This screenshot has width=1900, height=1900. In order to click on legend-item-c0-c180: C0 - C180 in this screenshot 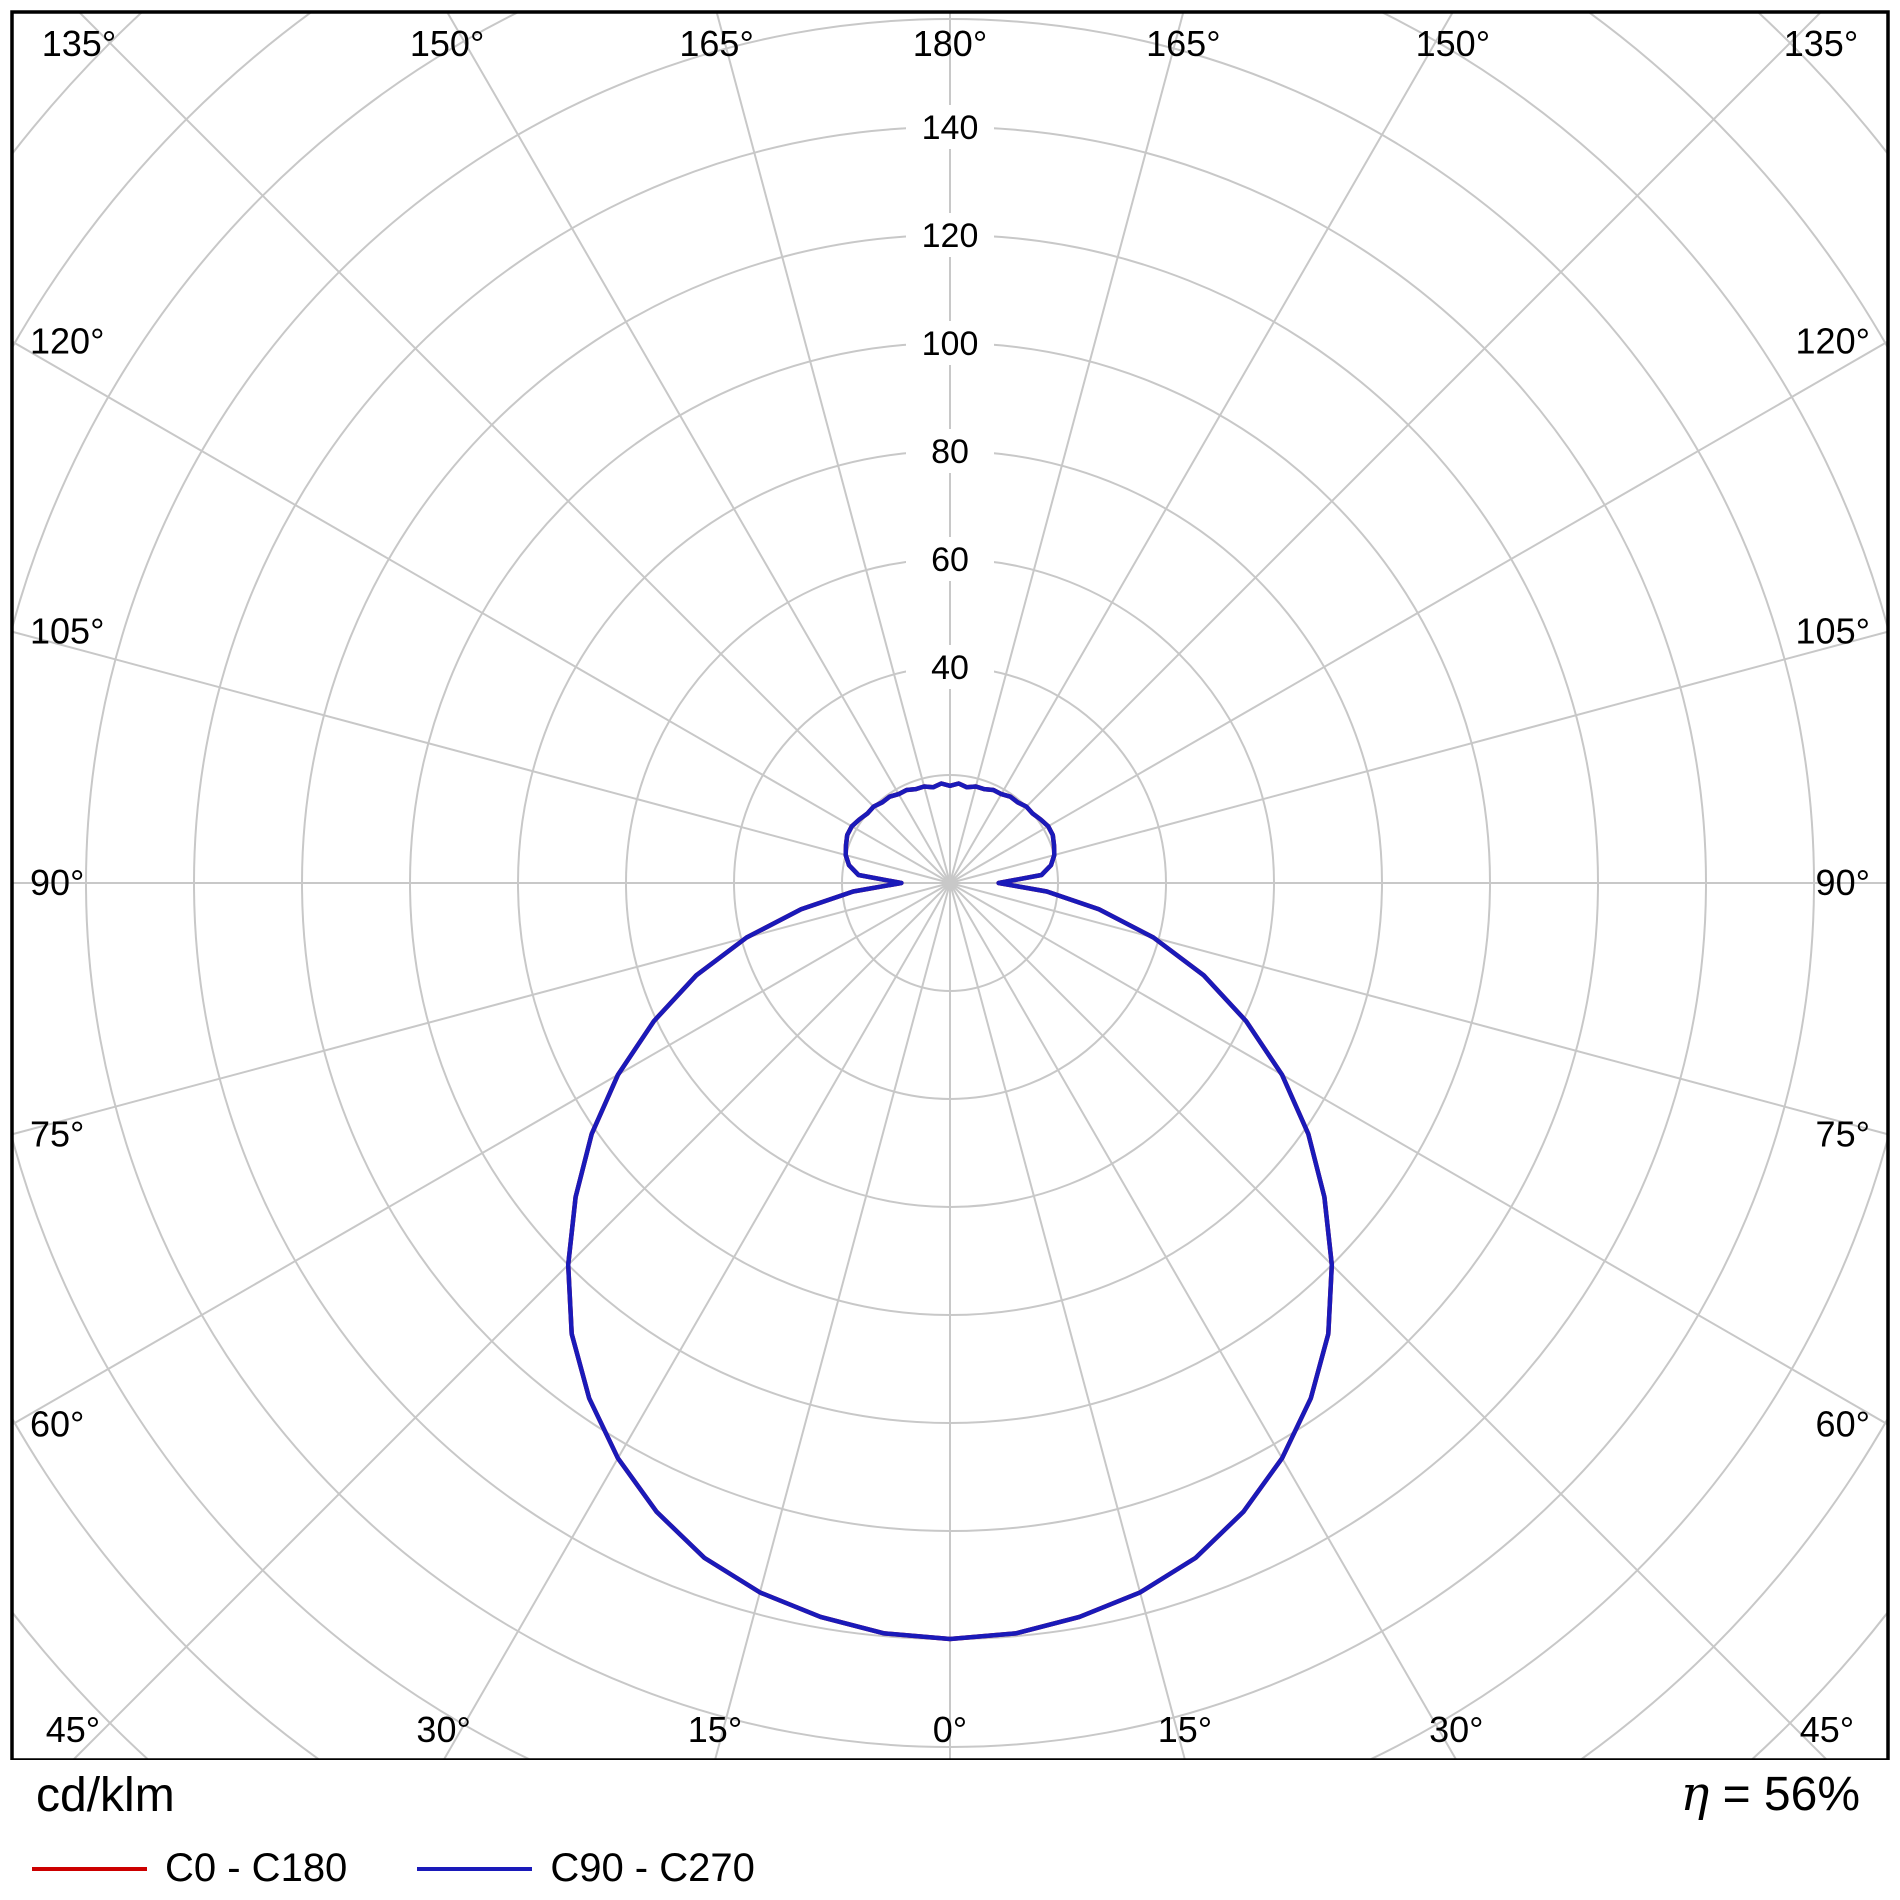, I will do `click(189, 1868)`.